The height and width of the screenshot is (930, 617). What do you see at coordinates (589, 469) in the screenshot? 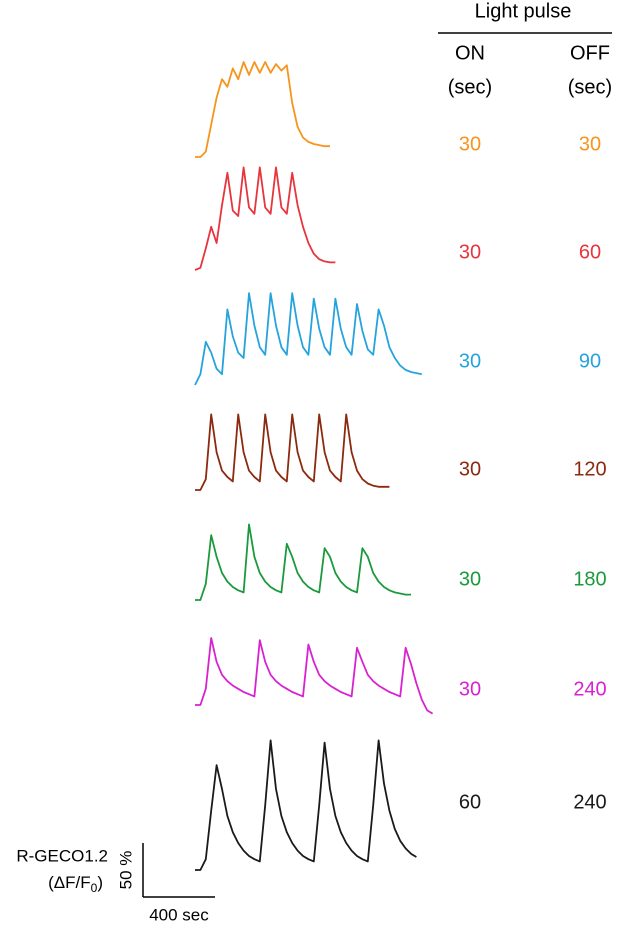
I see `off-value: 120` at bounding box center [589, 469].